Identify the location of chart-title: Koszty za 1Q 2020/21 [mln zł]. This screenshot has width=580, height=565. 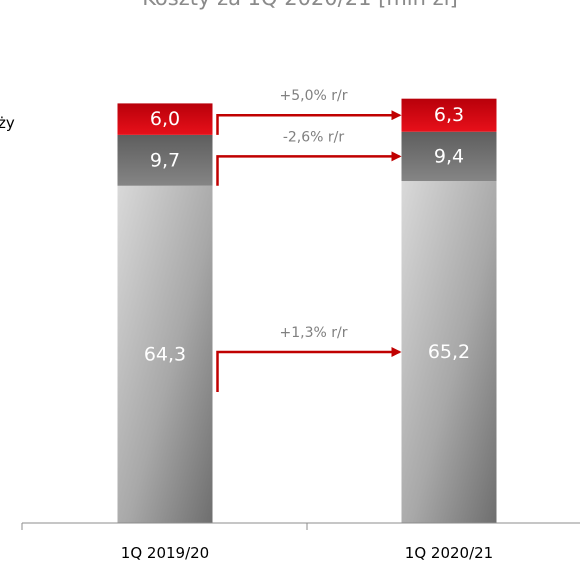
(300, 5).